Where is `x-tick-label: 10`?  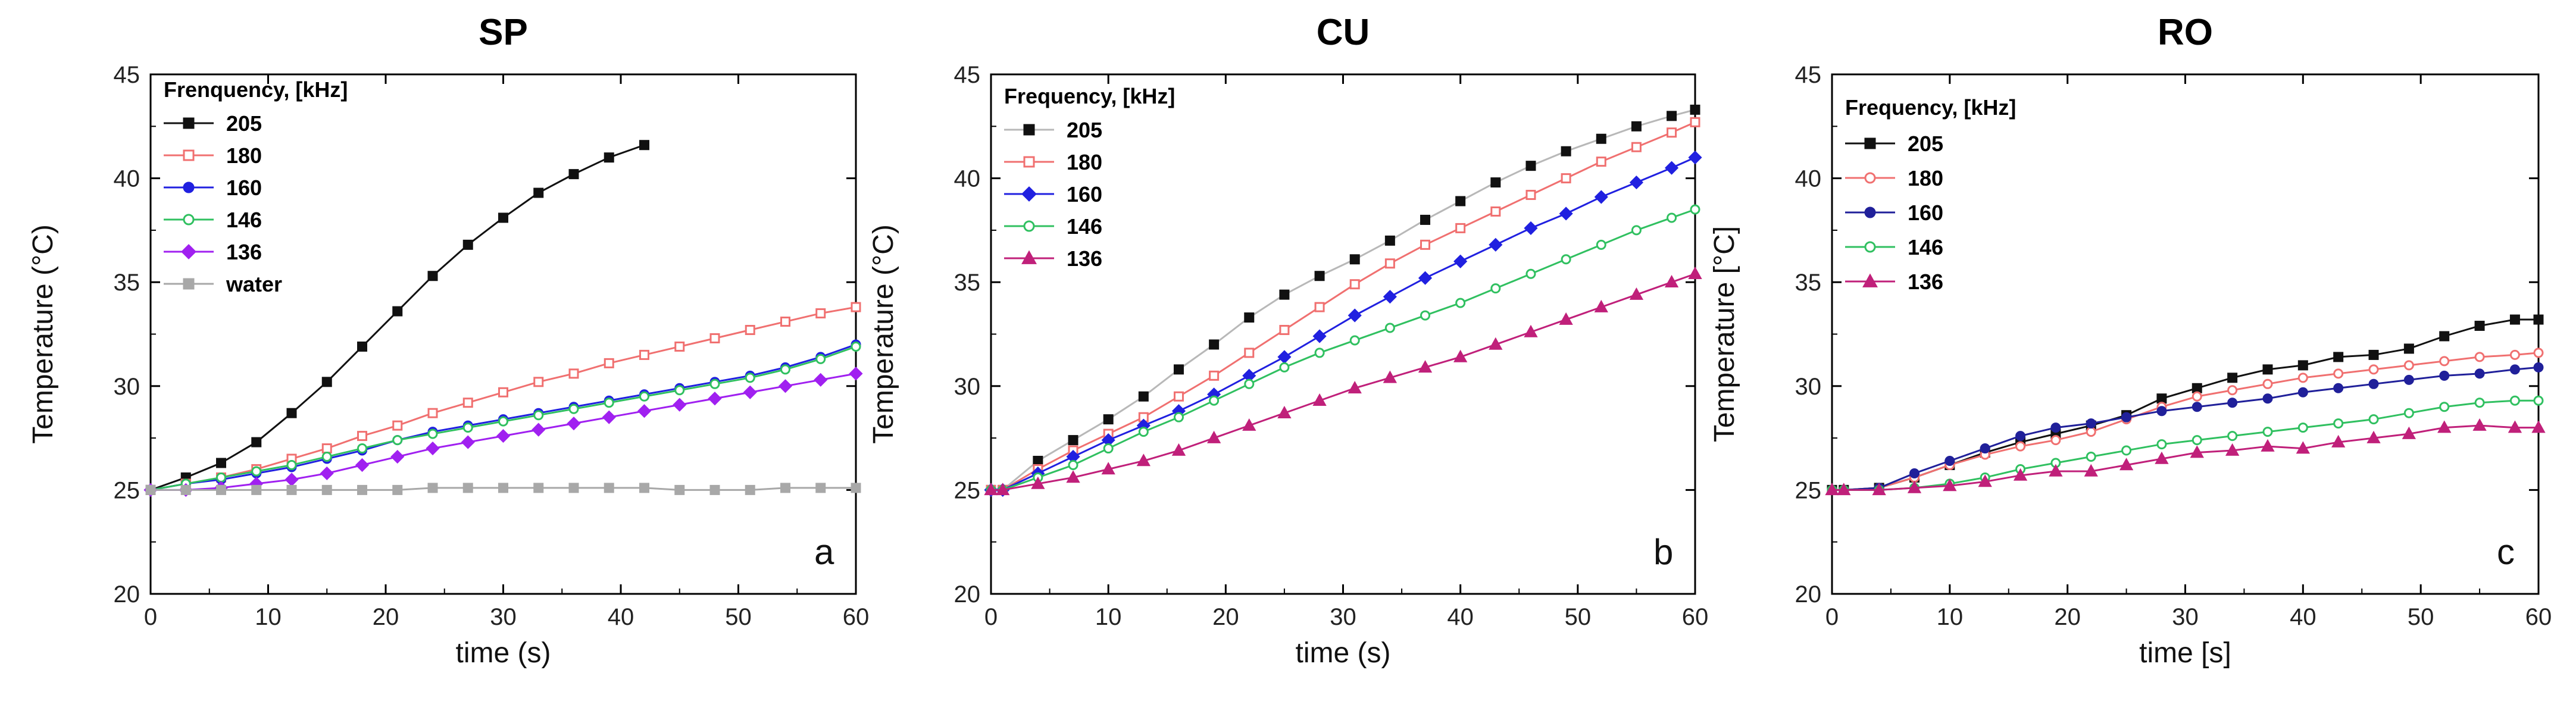 x-tick-label: 10 is located at coordinates (1950, 617).